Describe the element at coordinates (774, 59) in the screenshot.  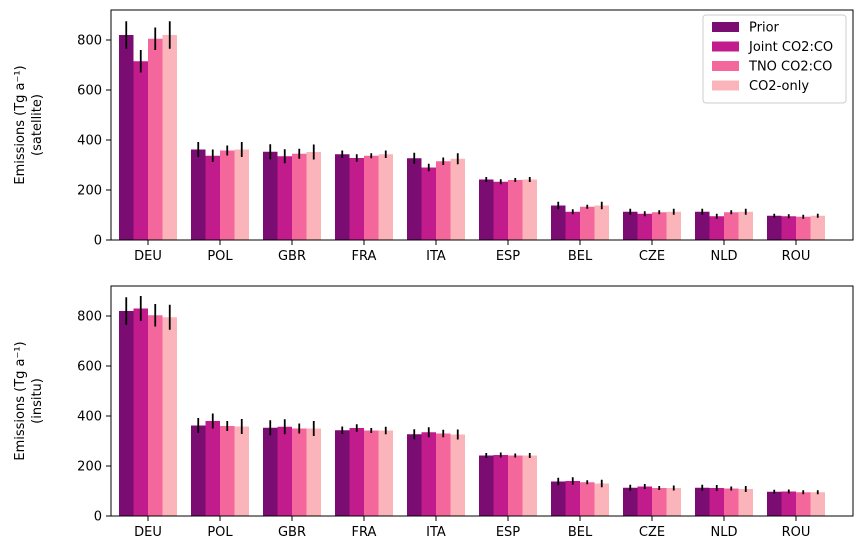
I see `legend: Prior Joint CO2:CO TNO CO2:CO CO2-only` at that location.